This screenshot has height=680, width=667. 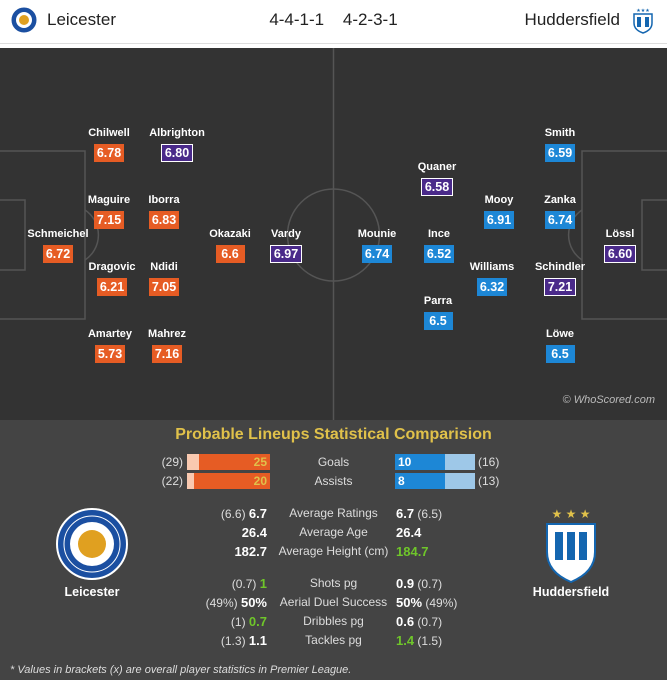 I want to click on player-rating: 7.05, so click(x=164, y=287).